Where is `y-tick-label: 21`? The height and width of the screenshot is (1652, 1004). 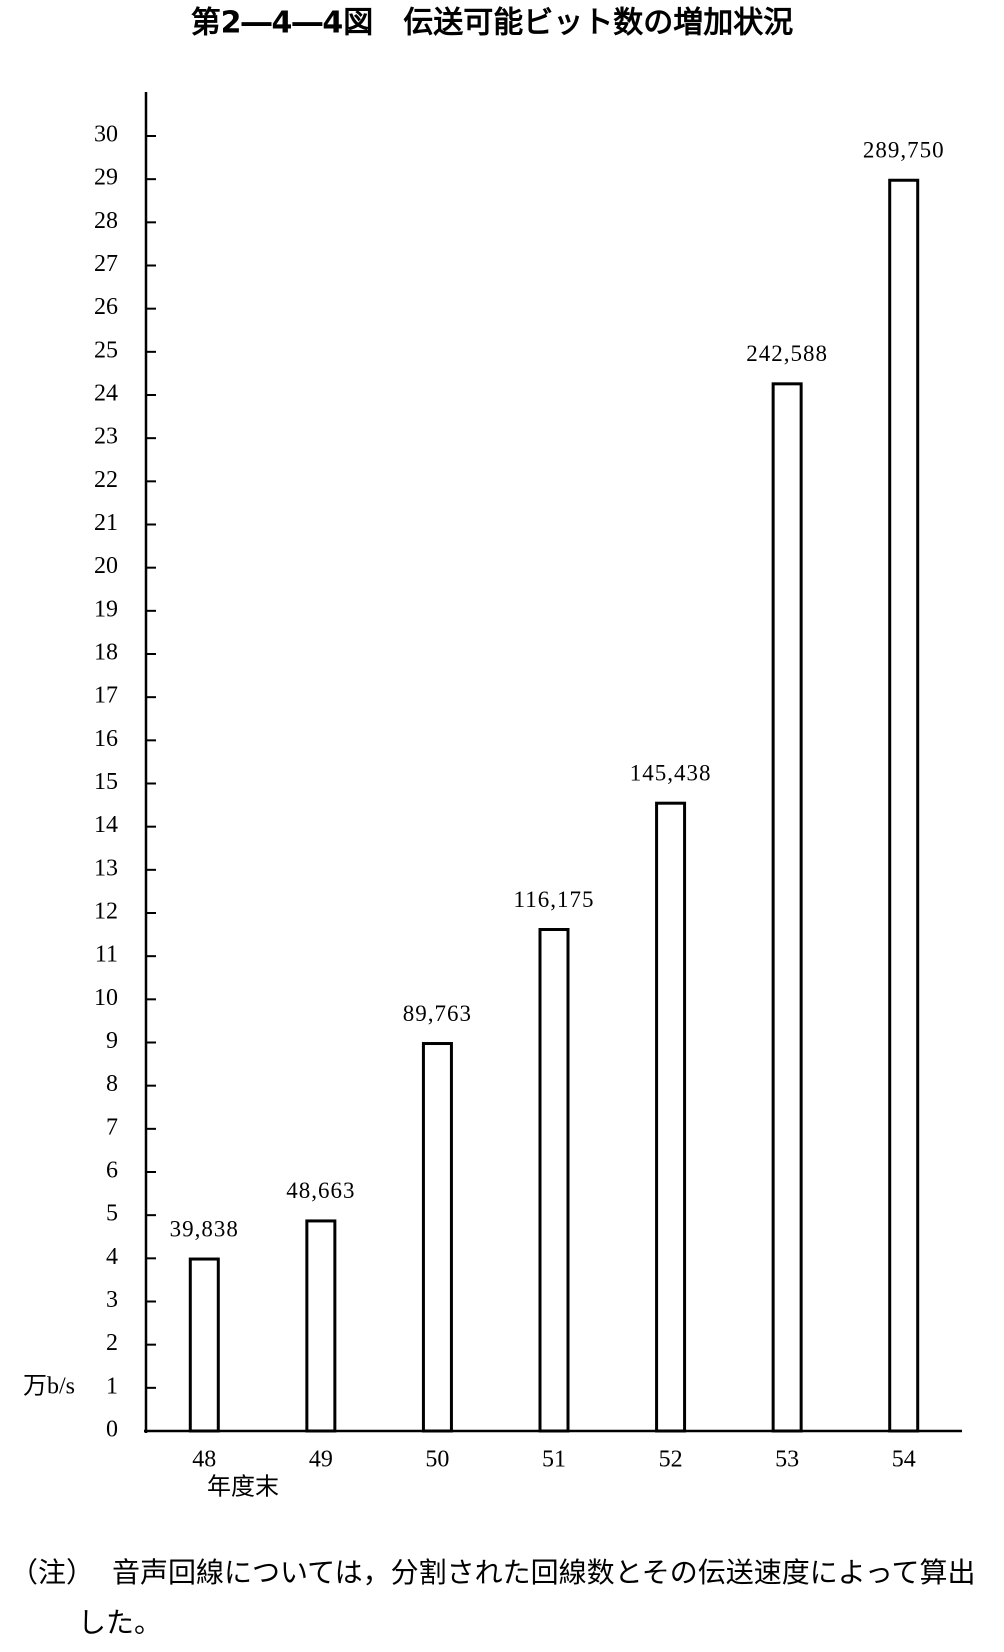
y-tick-label: 21 is located at coordinates (106, 523).